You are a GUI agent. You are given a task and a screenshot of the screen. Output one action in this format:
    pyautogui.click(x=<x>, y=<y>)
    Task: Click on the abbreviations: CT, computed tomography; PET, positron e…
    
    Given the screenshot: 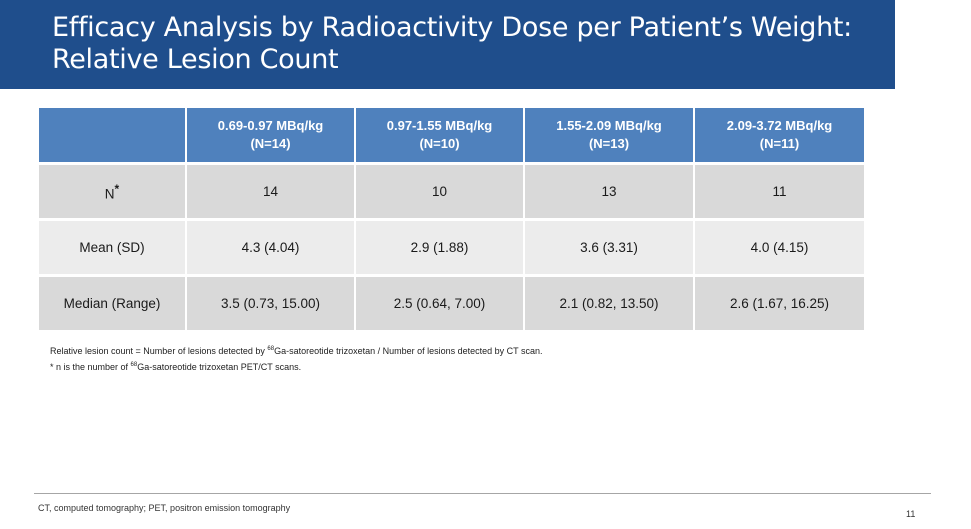 What is the action you would take?
    pyautogui.click(x=164, y=508)
    